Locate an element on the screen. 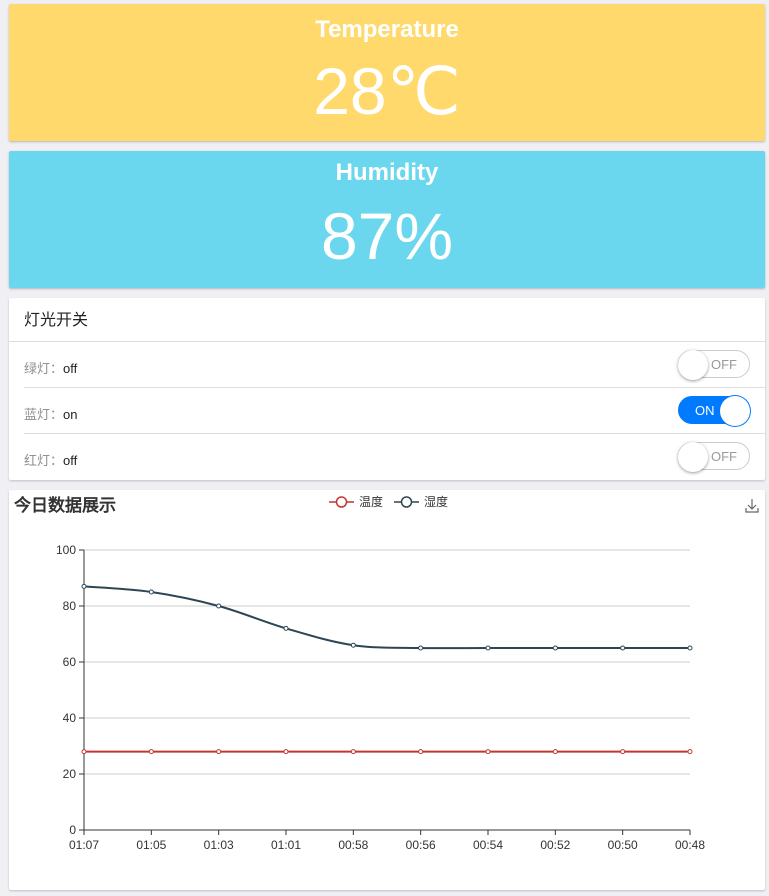 Image resolution: width=769 pixels, height=896 pixels. download-icon is located at coordinates (752, 506).